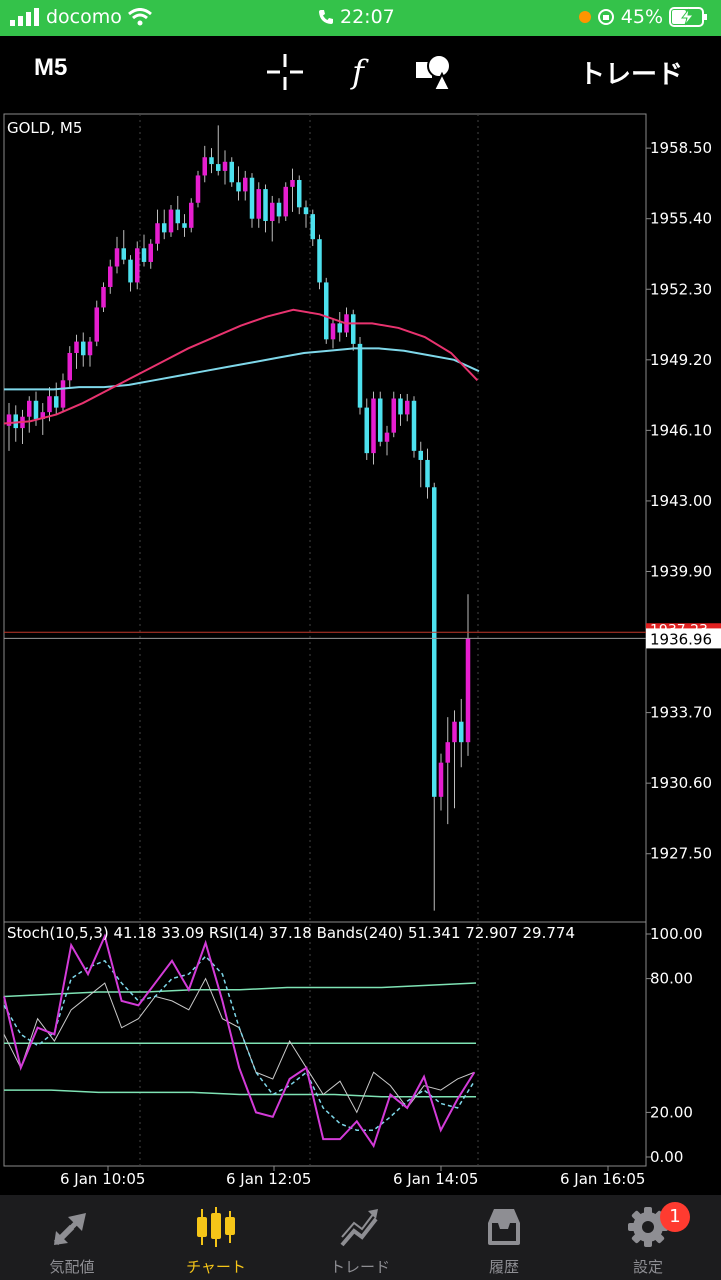  What do you see at coordinates (671, 1112) in the screenshot?
I see `indicator-tick-label: 20.00` at bounding box center [671, 1112].